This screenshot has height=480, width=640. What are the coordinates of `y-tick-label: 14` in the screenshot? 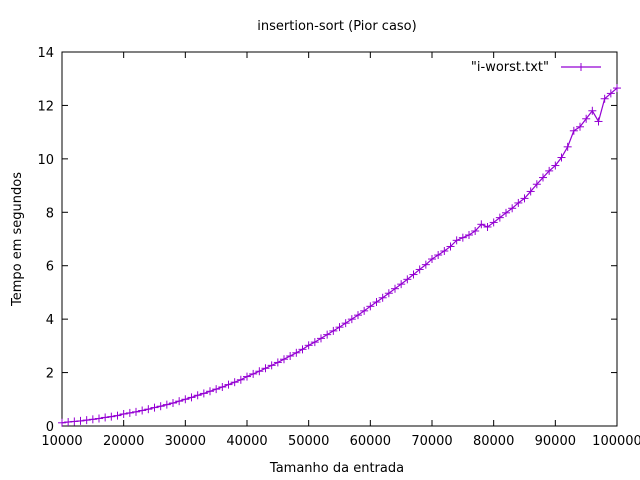 It's located at (45, 53).